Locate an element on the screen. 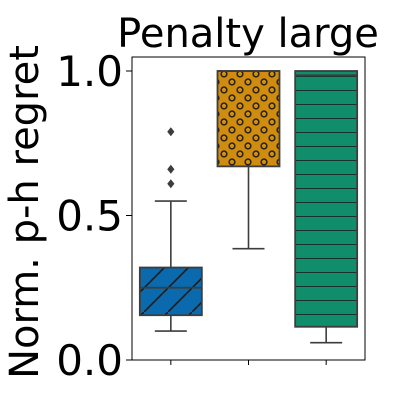 The width and height of the screenshot is (400, 400). y-tick-label-3: 1.0 is located at coordinates (89, 71).